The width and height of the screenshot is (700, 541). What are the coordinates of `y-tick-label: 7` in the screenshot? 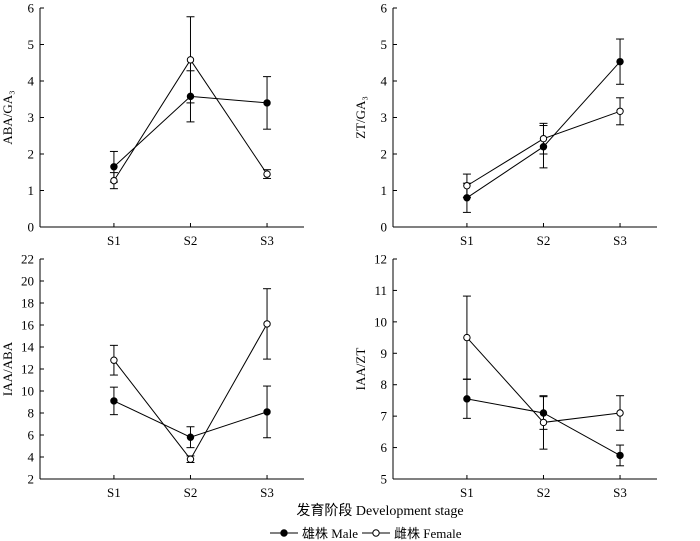 It's located at (384, 416).